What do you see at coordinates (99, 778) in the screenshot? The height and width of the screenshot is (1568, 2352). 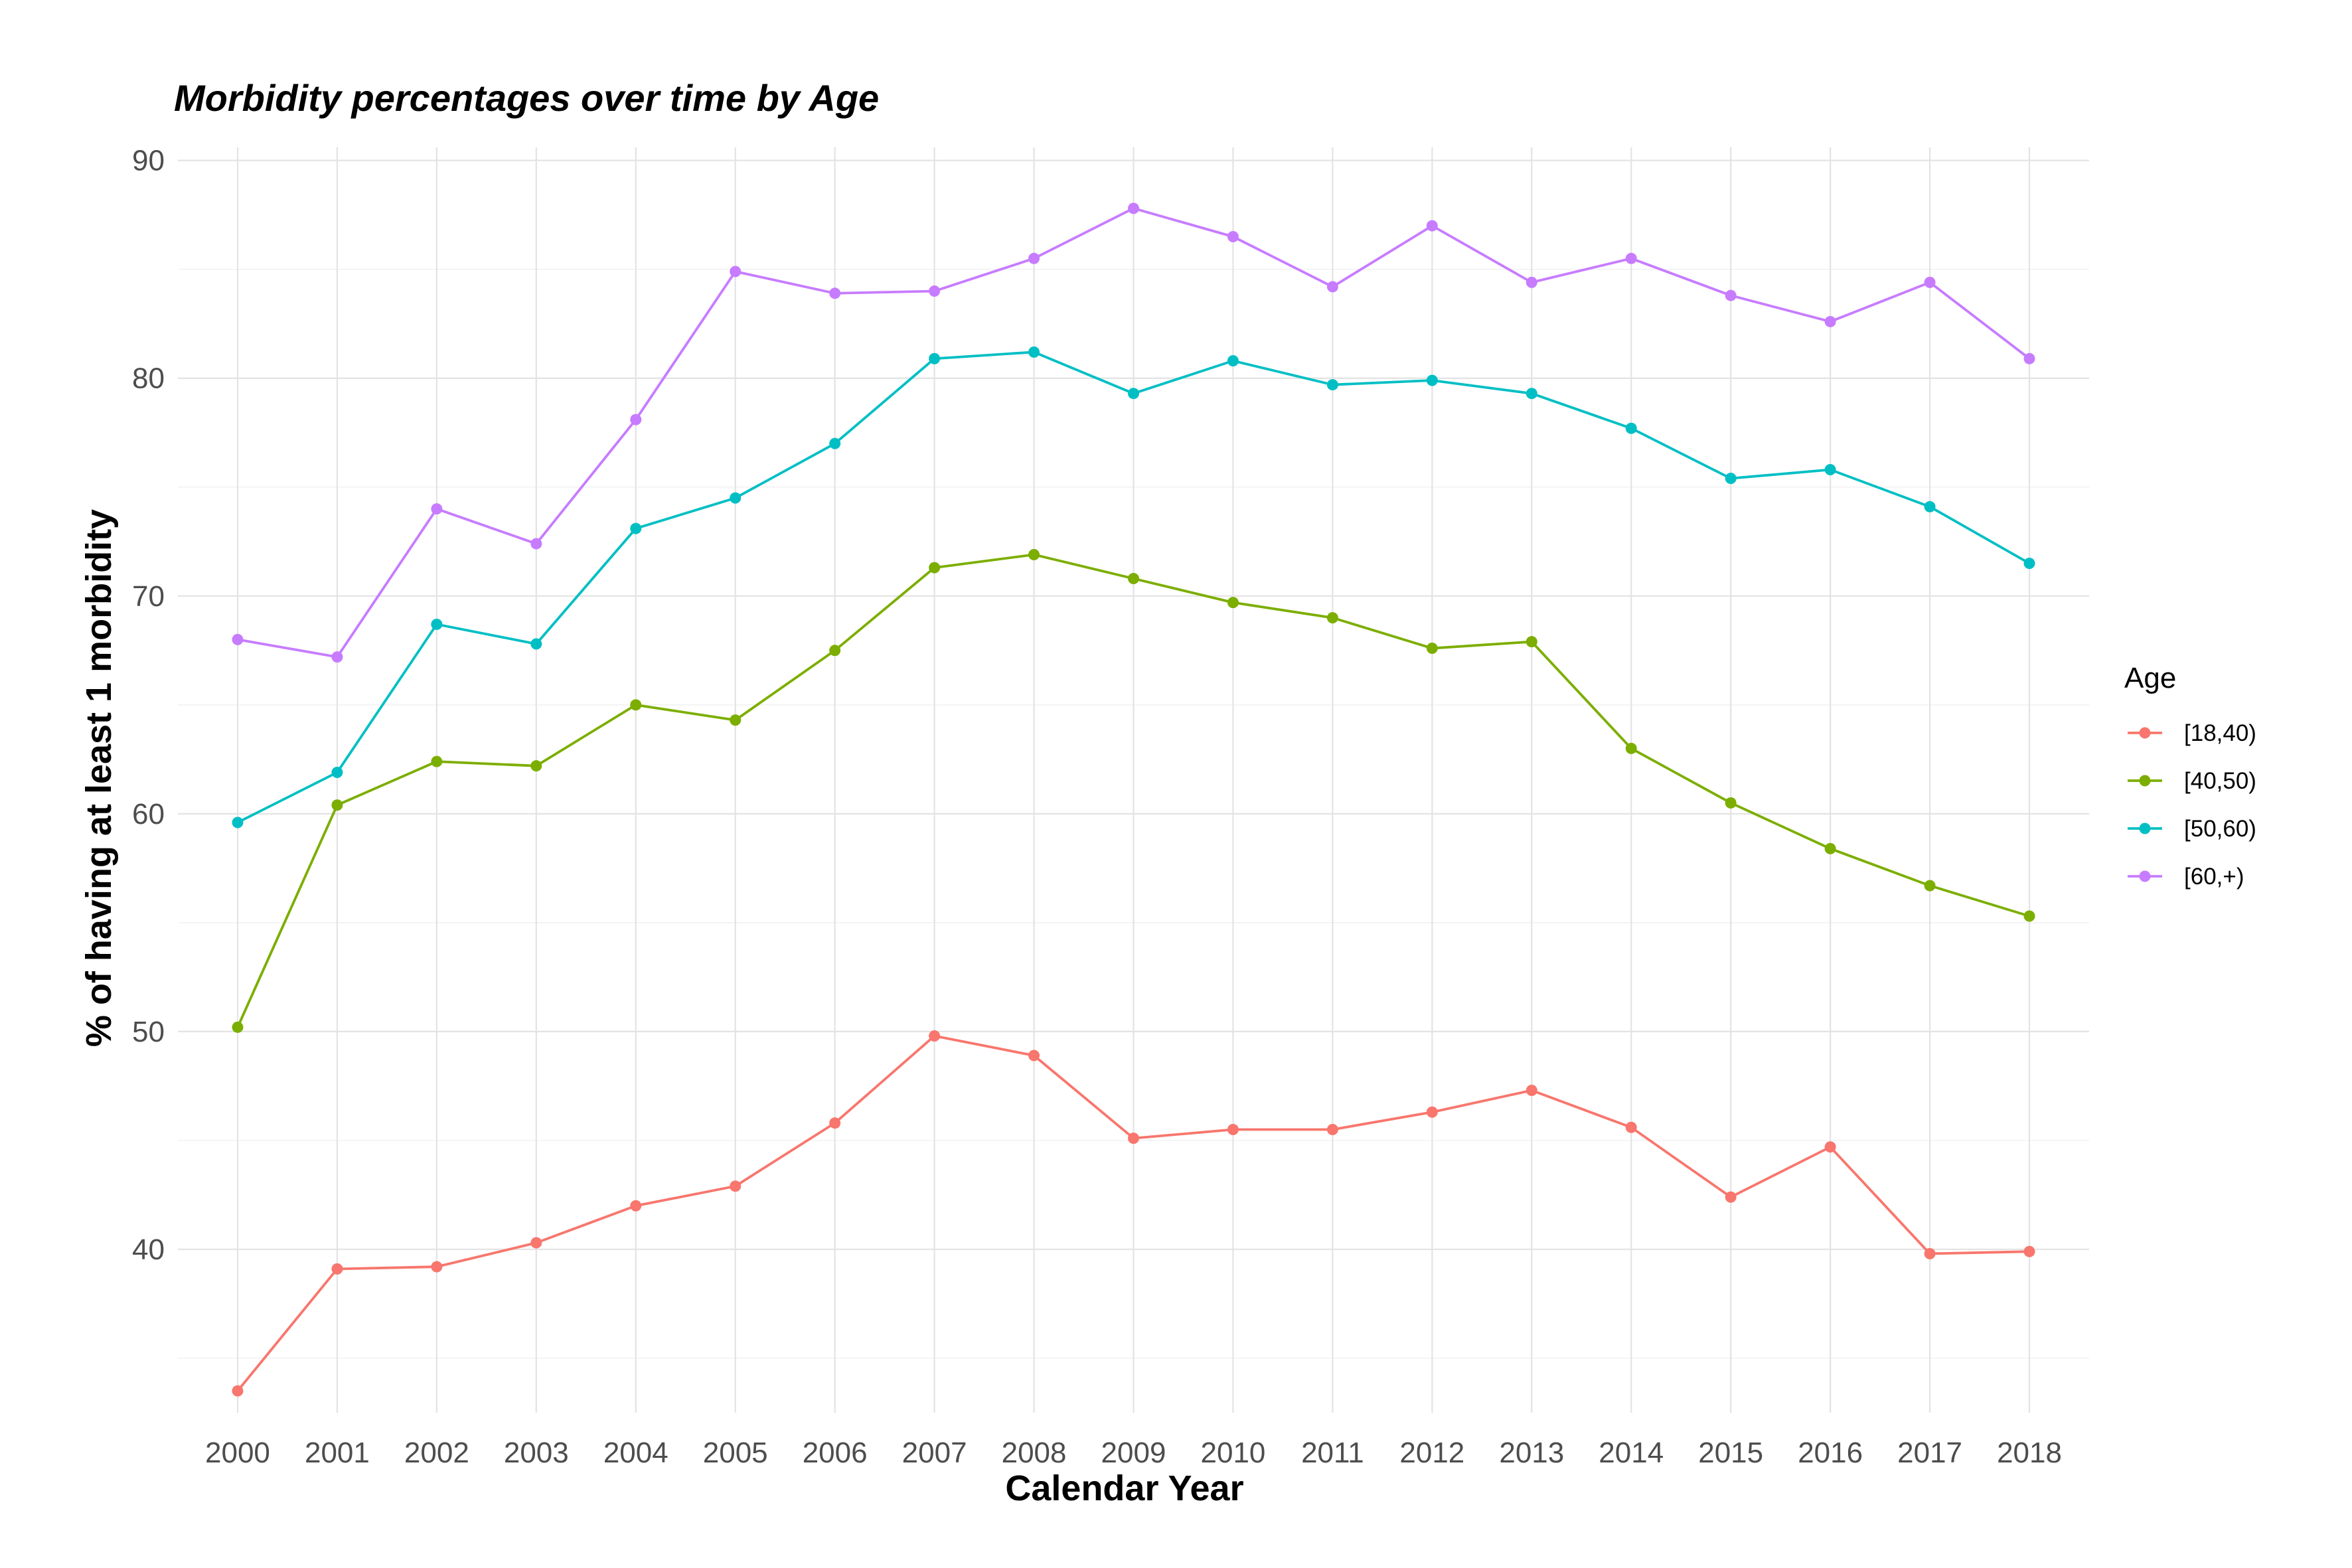 I see `y-axis-title: % of having at least 1 morbidity` at bounding box center [99, 778].